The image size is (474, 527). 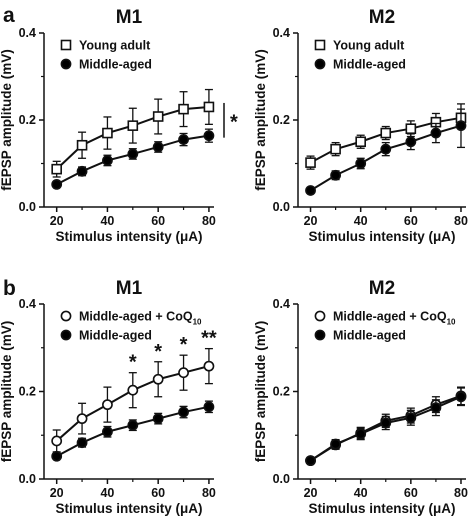 What do you see at coordinates (209, 339) in the screenshot?
I see `significance-marker: **` at bounding box center [209, 339].